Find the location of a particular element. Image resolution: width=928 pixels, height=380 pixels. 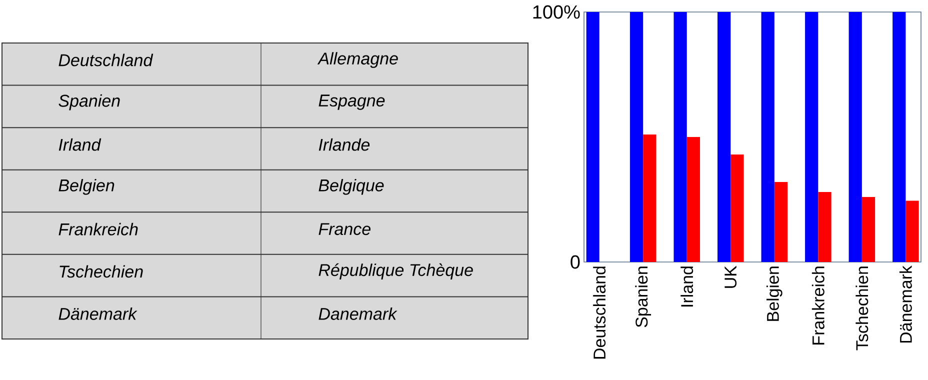

x-tick-label: Frankreich is located at coordinates (818, 305).